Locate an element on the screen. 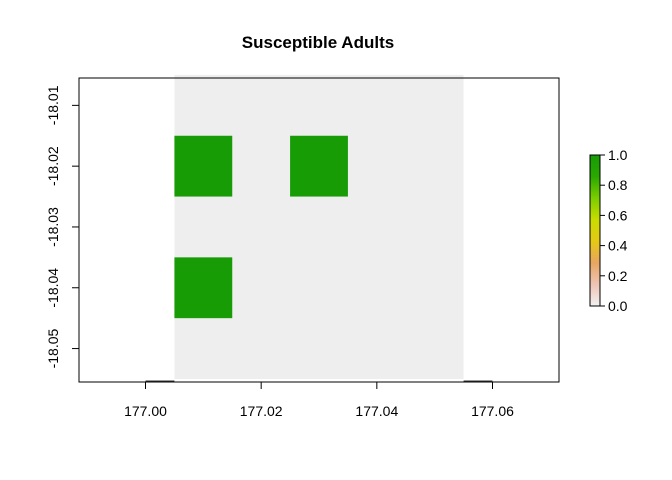 The width and height of the screenshot is (672, 480). y-tick-label: -18.03 is located at coordinates (53, 227).